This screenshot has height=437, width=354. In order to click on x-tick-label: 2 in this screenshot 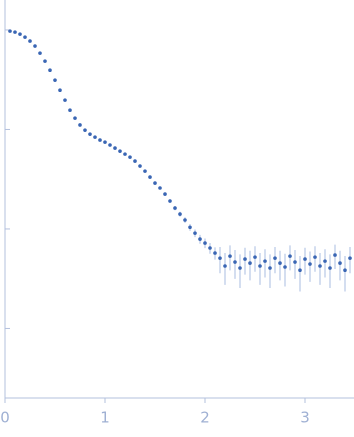, I will do `click(205, 418)`.